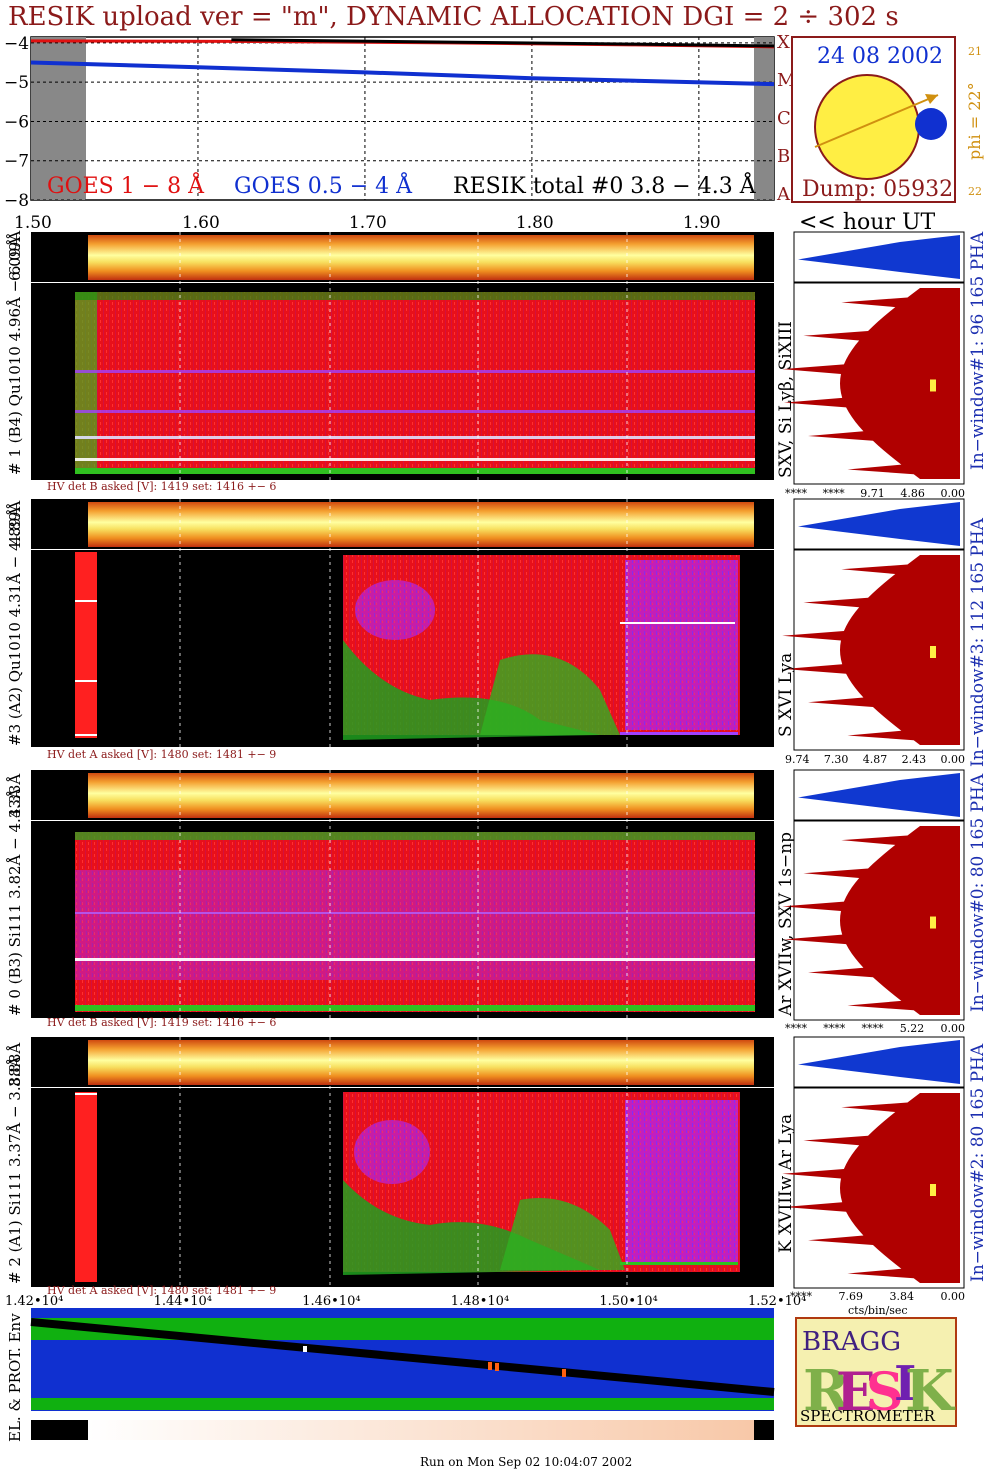 The image size is (1004, 1476). What do you see at coordinates (33, 223) in the screenshot?
I see `goes-x-tick: 1.50` at bounding box center [33, 223].